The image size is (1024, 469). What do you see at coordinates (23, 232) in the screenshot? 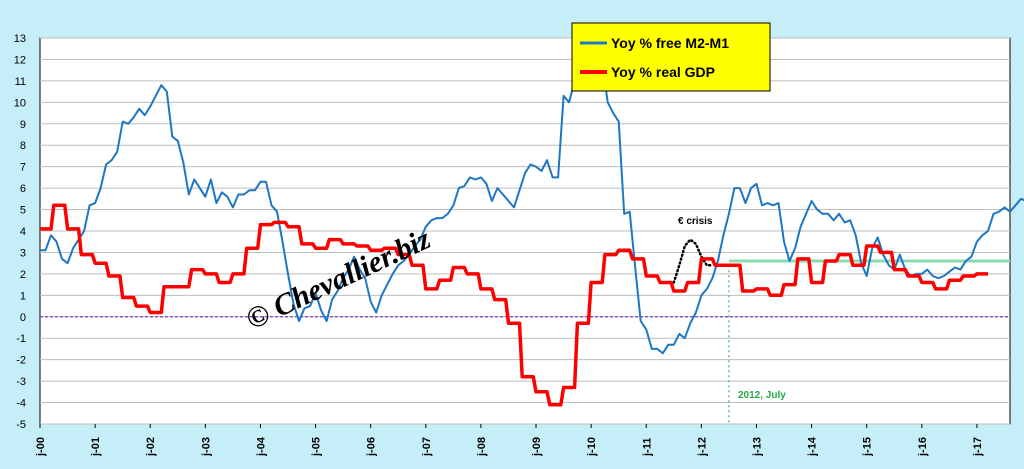
I see `y-tick-label: 4` at bounding box center [23, 232].